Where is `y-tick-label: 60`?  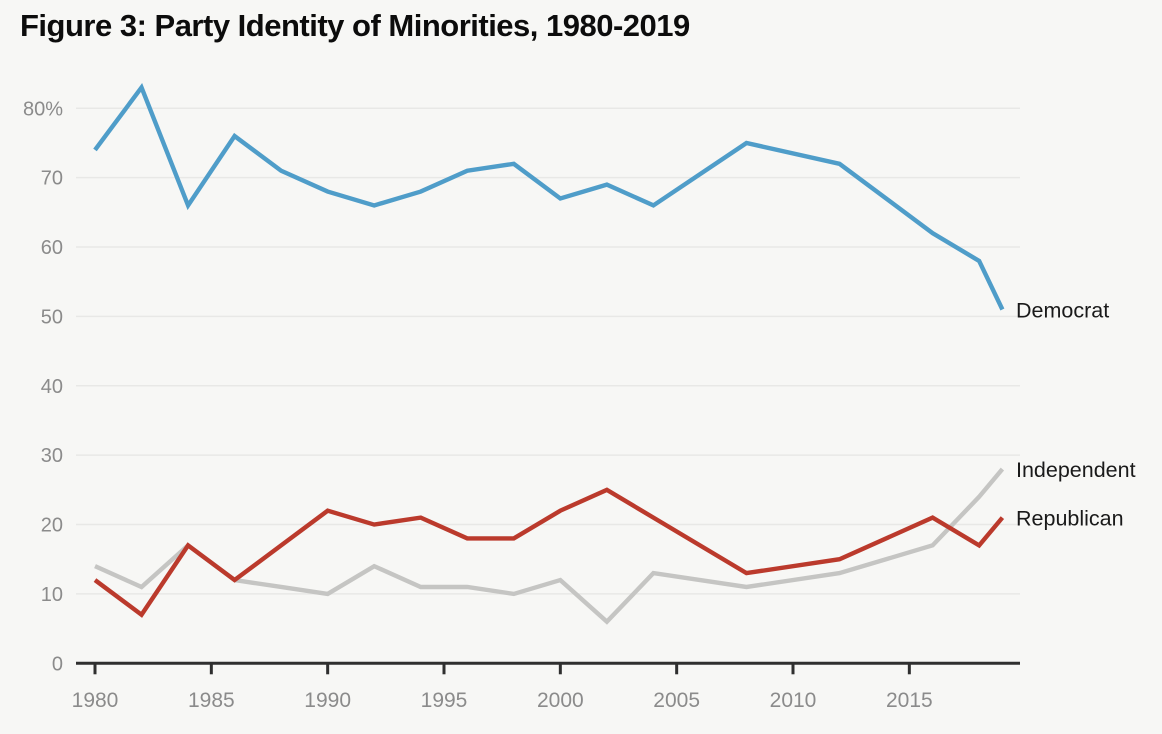
y-tick-label: 60 is located at coordinates (52, 248).